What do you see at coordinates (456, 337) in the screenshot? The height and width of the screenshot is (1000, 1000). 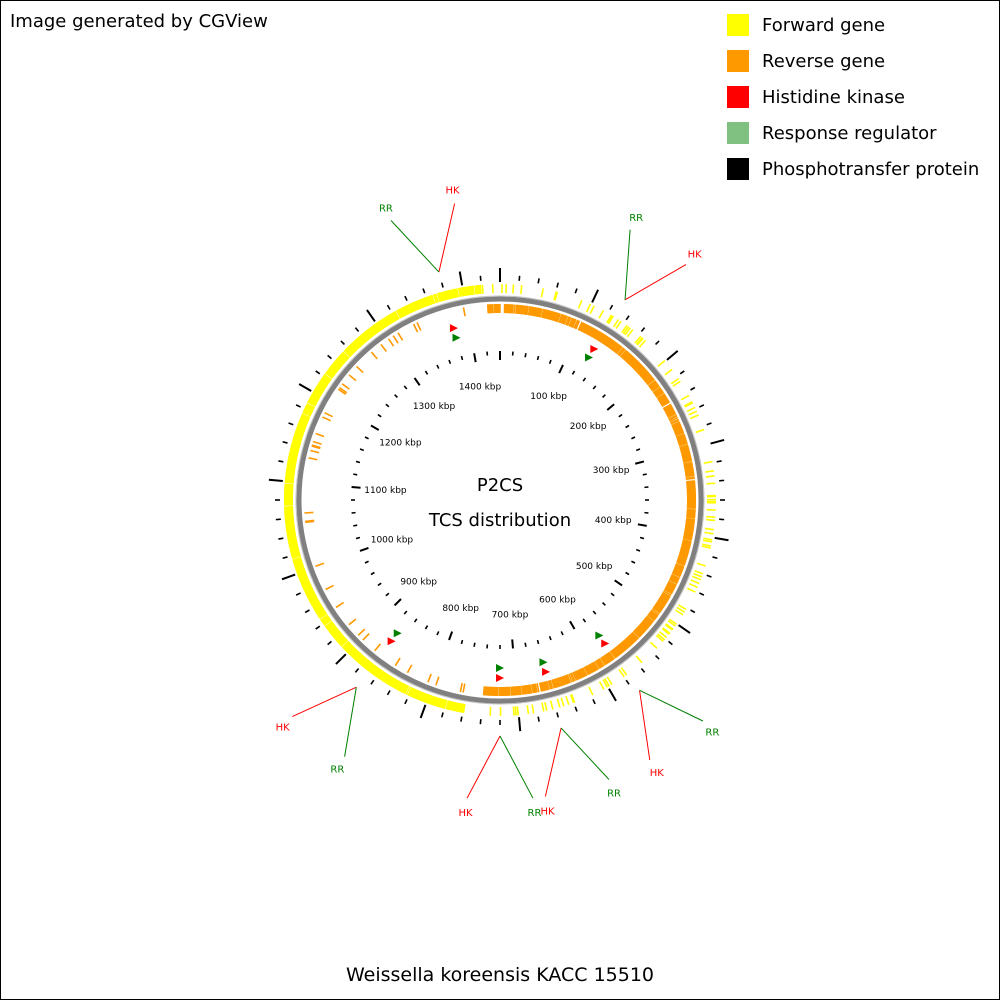 I see `rr-marker` at bounding box center [456, 337].